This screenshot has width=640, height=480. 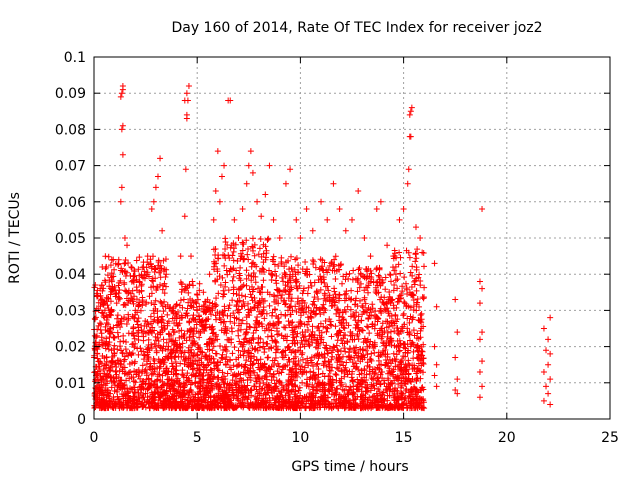 I want to click on y-tick-label: 0.07, so click(x=70, y=167).